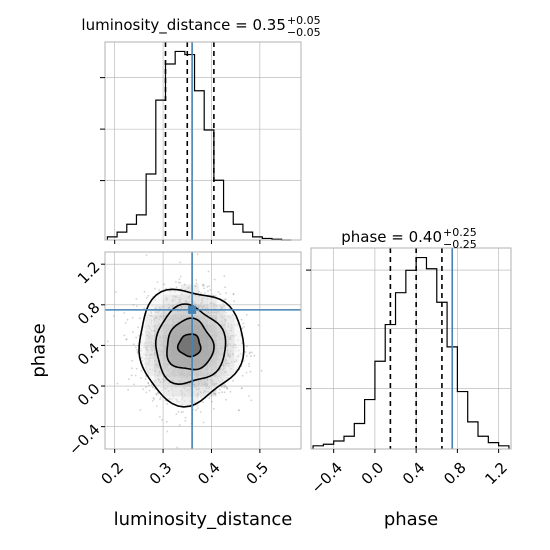 The image size is (550, 550). What do you see at coordinates (327, 478) in the screenshot?
I see `x-tick-label: −0.4` at bounding box center [327, 478].